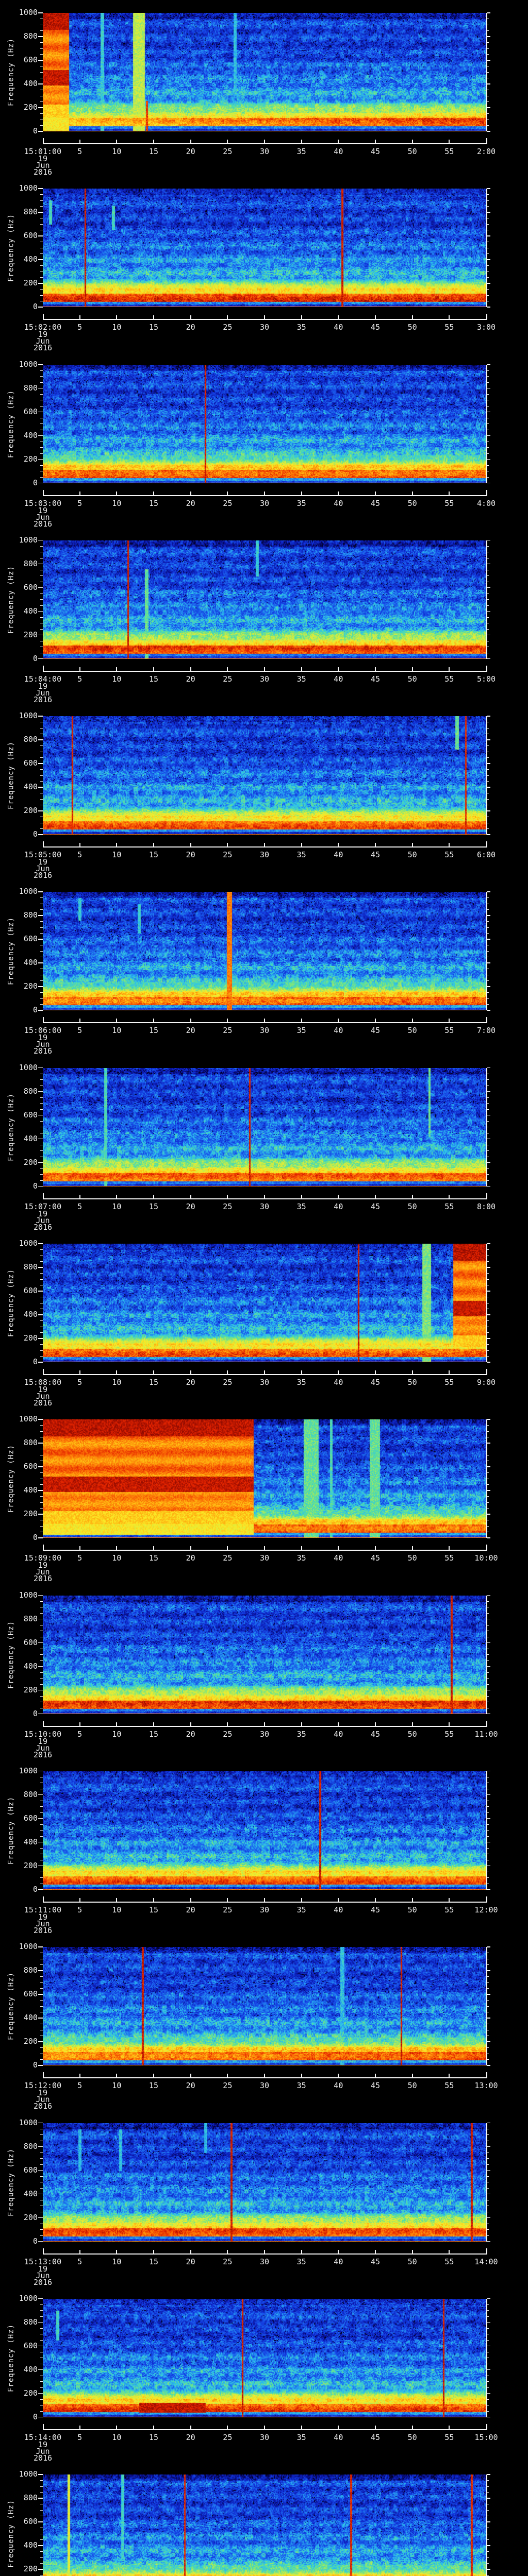 This screenshot has height=2576, width=528. Describe the element at coordinates (43, 2100) in the screenshot. I see `date-line: Jun` at that location.